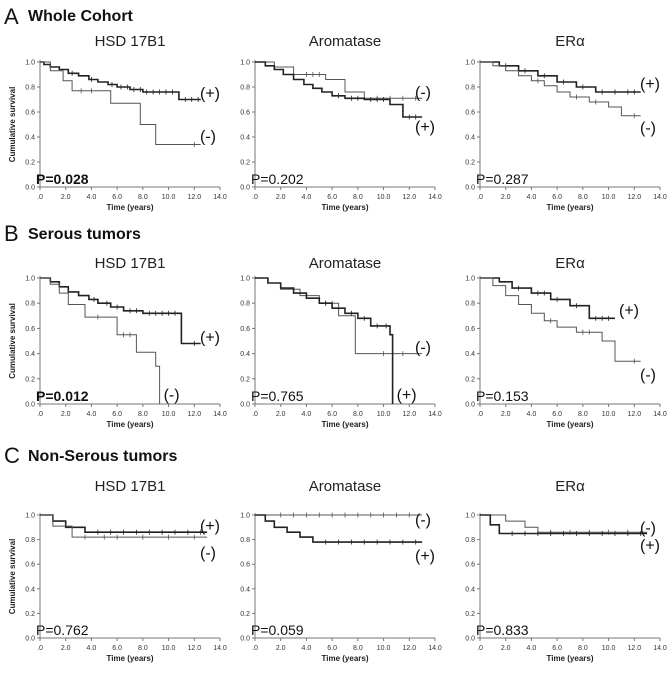  Describe the element at coordinates (277, 630) in the screenshot. I see `p-value: P=0.059` at that location.